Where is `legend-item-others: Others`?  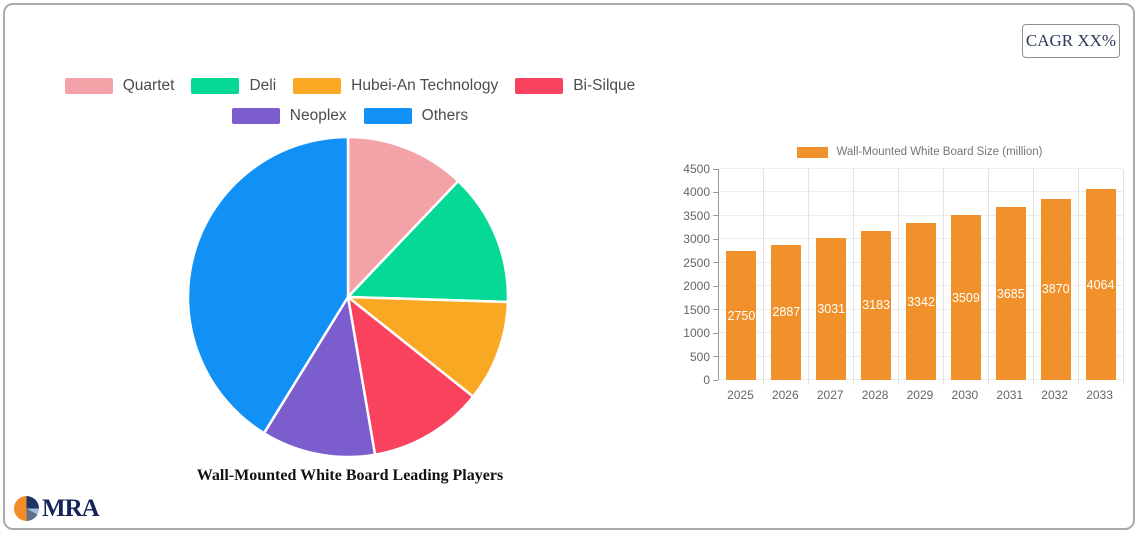
legend-item-others: Others is located at coordinates (416, 116).